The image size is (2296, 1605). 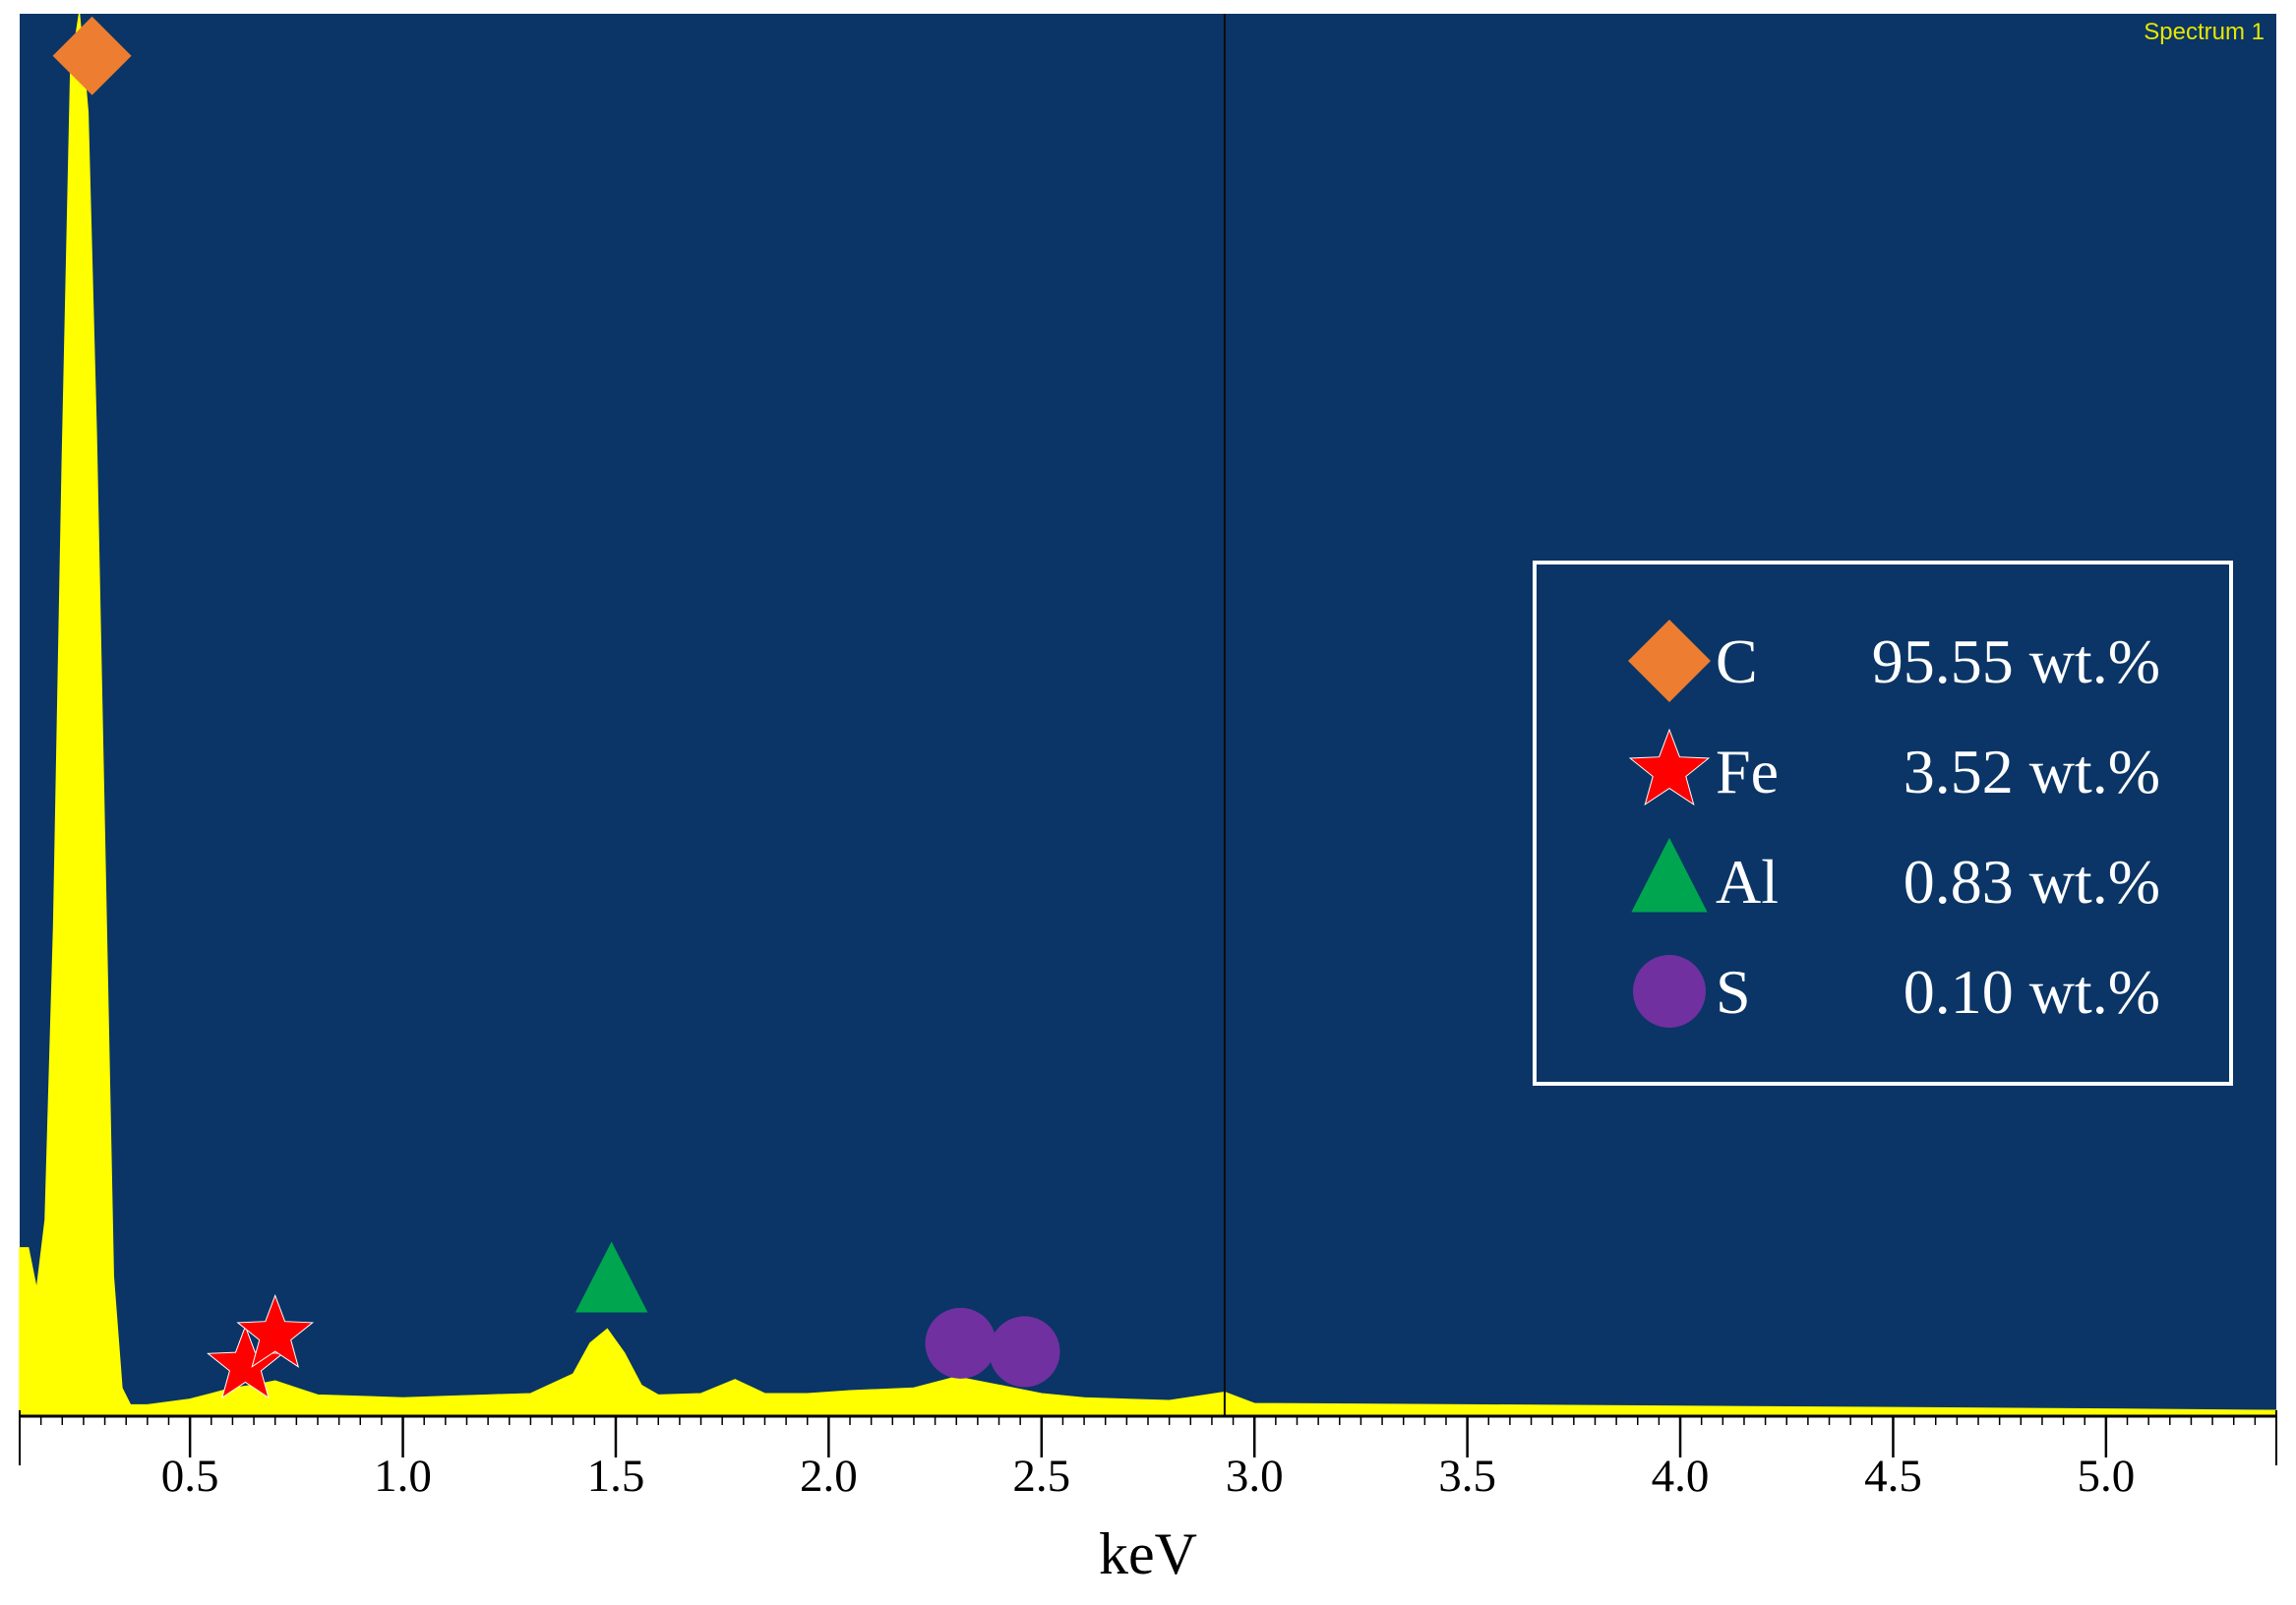 What do you see at coordinates (1669, 875) in the screenshot?
I see `legend-marker-al` at bounding box center [1669, 875].